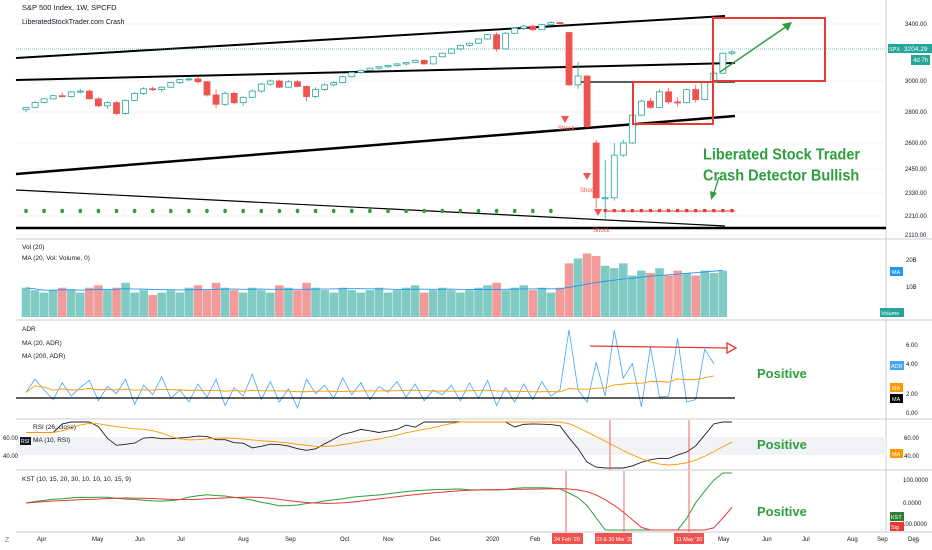 This screenshot has width=932, height=550. What do you see at coordinates (895, 48) in the screenshot?
I see `symbol-tag-bg` at bounding box center [895, 48].